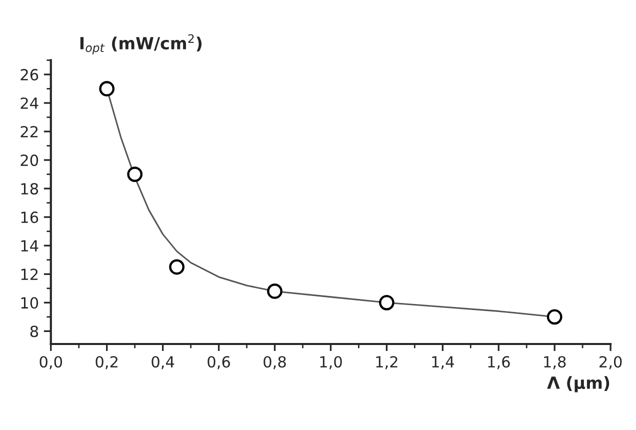 Image resolution: width=636 pixels, height=430 pixels. What do you see at coordinates (219, 363) in the screenshot?
I see `x-tick-label: 0,6` at bounding box center [219, 363].